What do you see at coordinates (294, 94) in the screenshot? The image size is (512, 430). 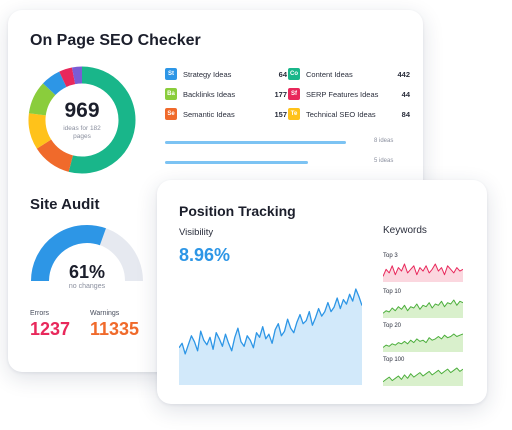 I see `serp-features-badge-icon: Sf` at bounding box center [294, 94].